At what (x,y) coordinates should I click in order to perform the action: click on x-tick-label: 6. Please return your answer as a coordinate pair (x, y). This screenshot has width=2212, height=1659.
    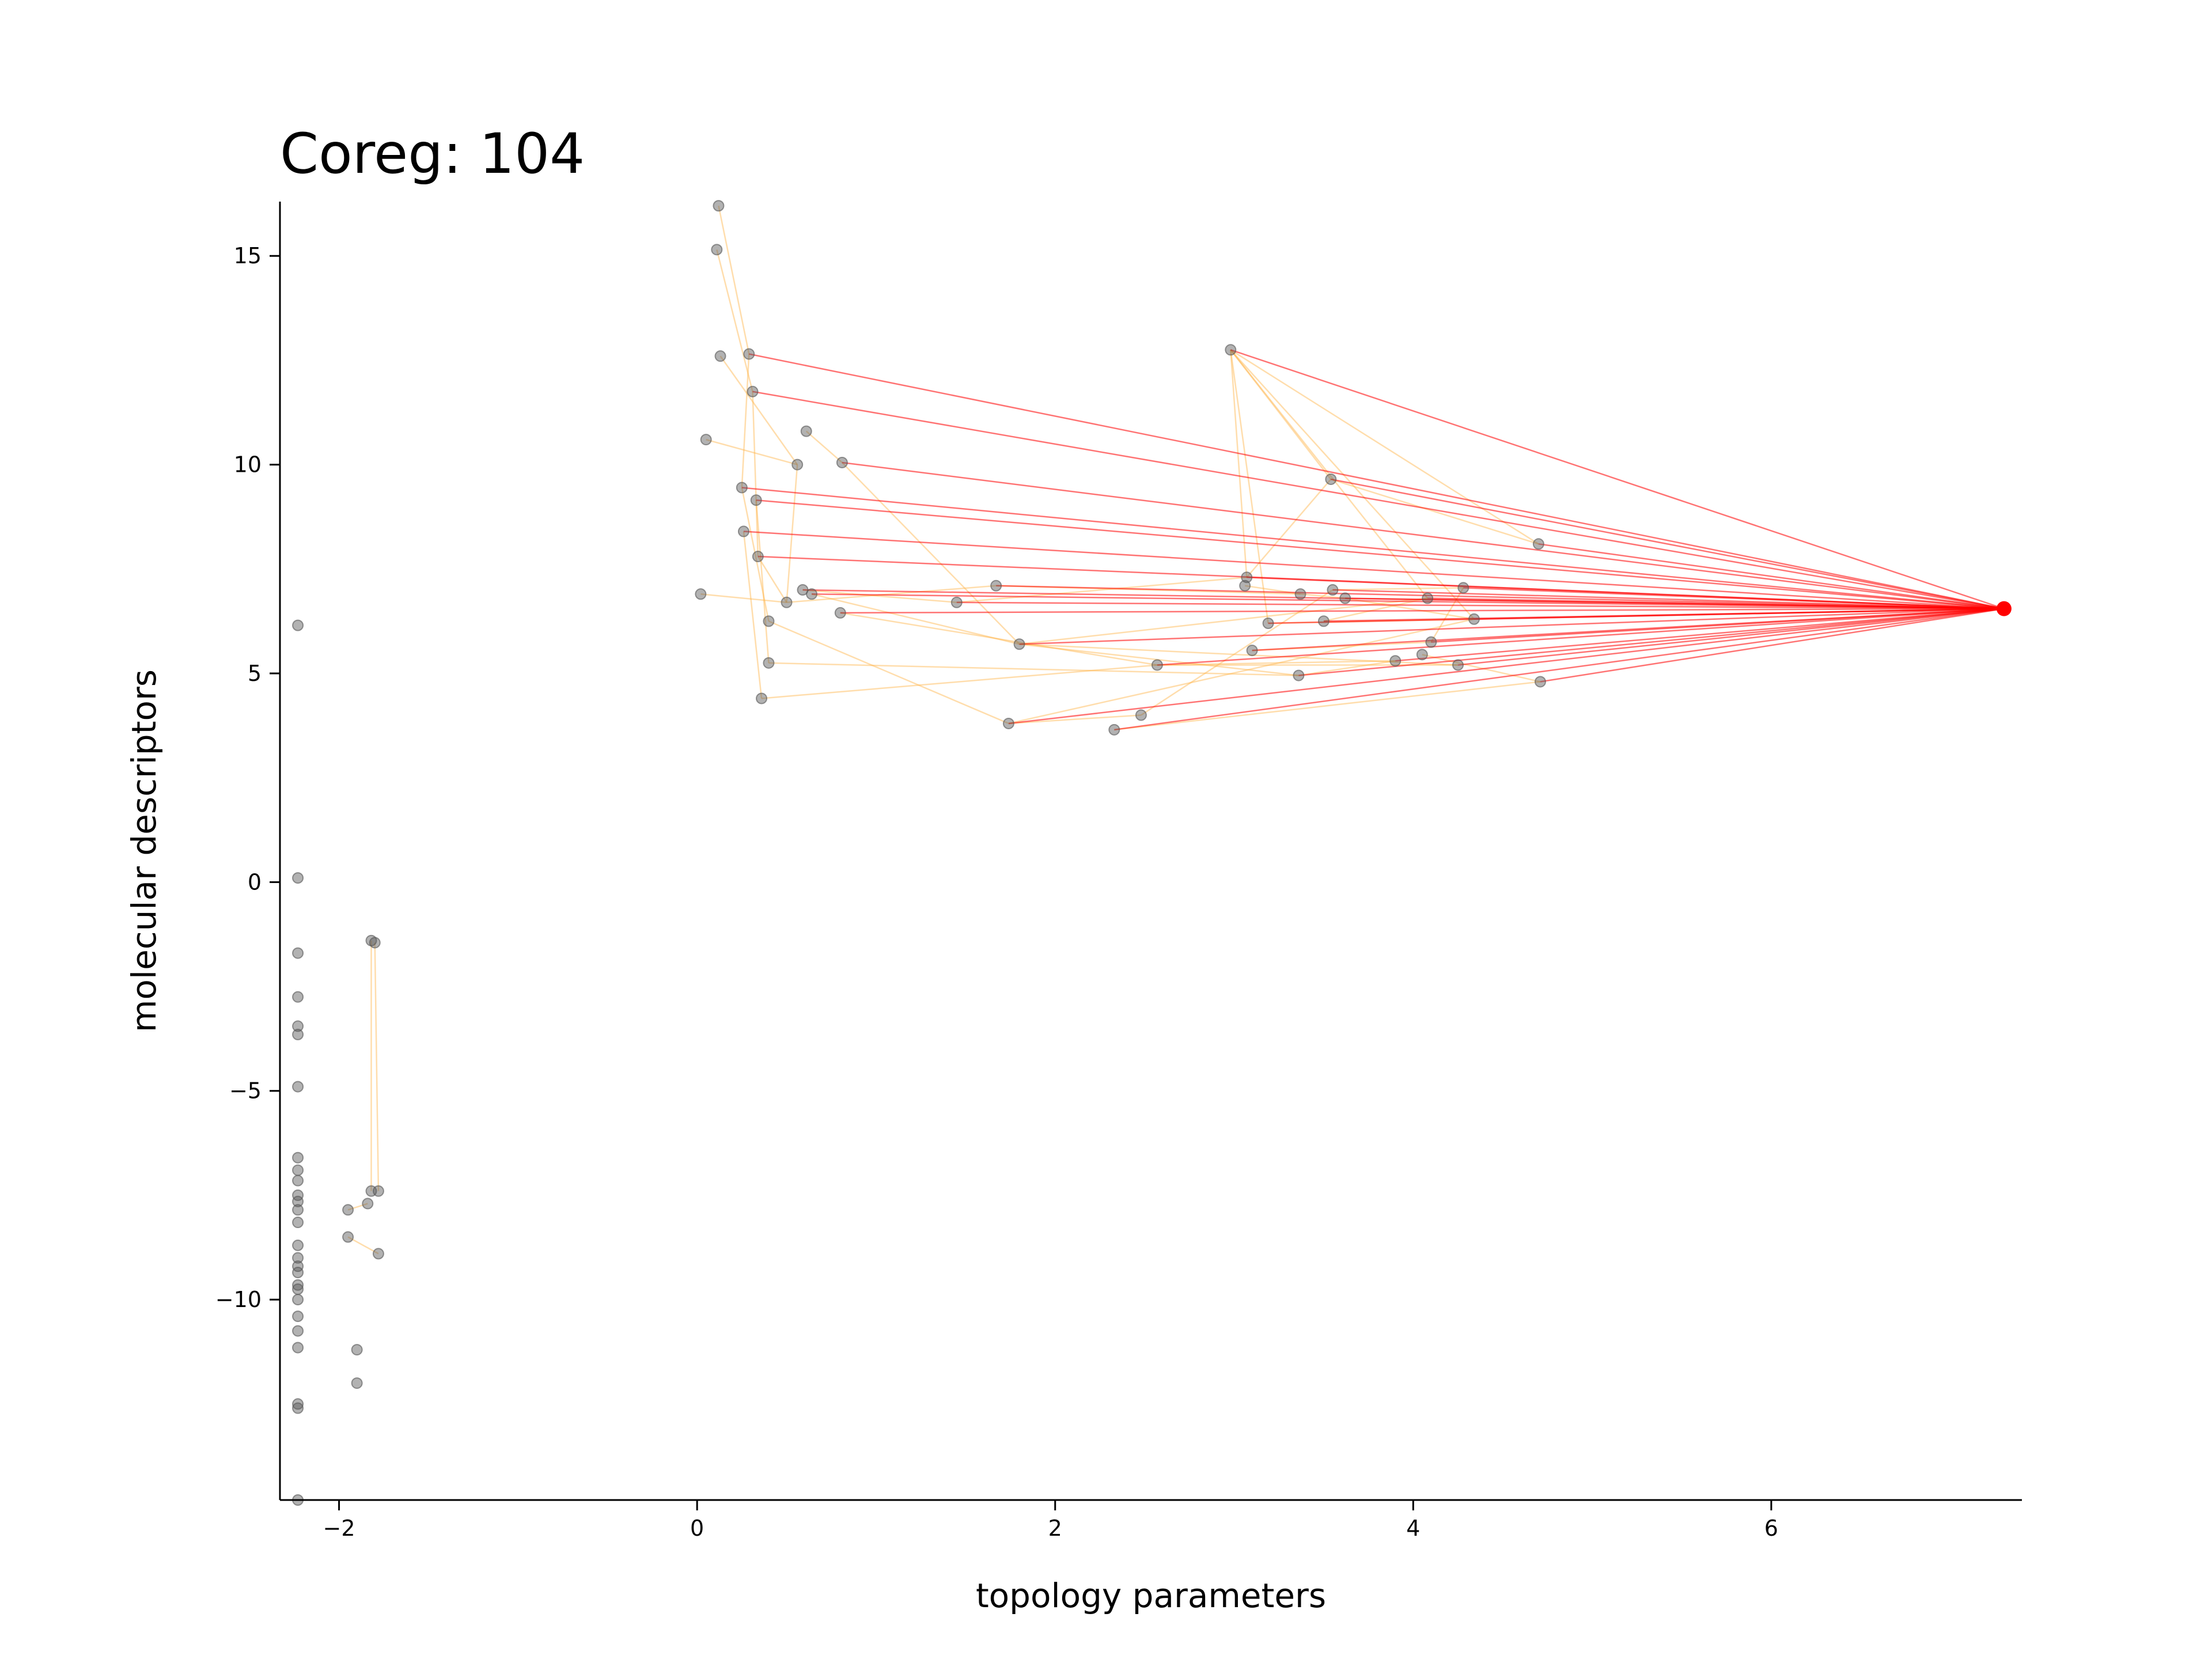
    Looking at the image, I should click on (1771, 1528).